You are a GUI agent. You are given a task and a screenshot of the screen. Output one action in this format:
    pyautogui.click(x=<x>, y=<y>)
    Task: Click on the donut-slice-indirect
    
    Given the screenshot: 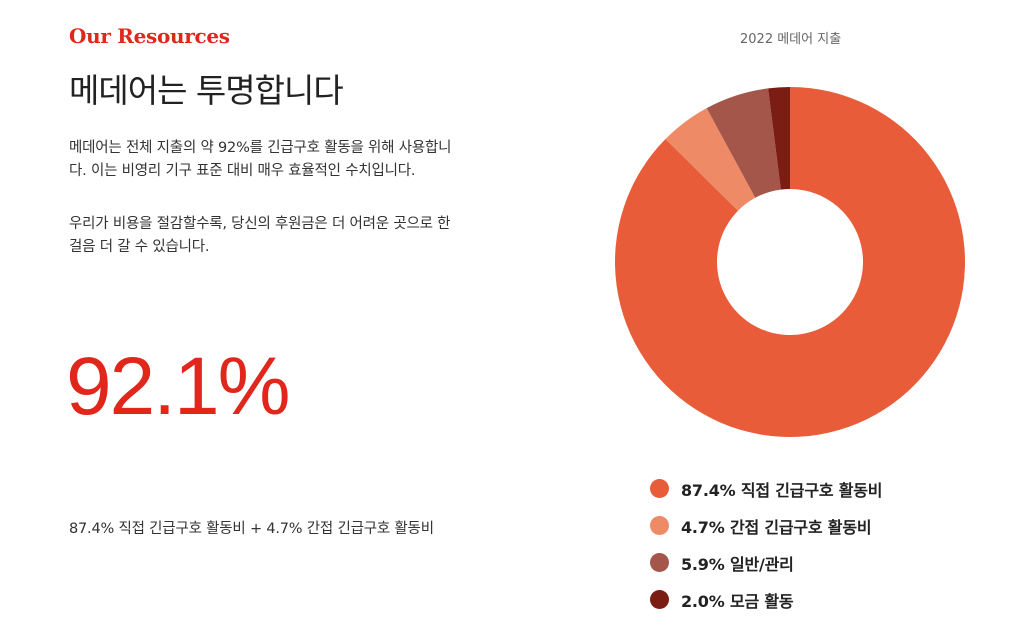 What is the action you would take?
    pyautogui.click(x=710, y=159)
    